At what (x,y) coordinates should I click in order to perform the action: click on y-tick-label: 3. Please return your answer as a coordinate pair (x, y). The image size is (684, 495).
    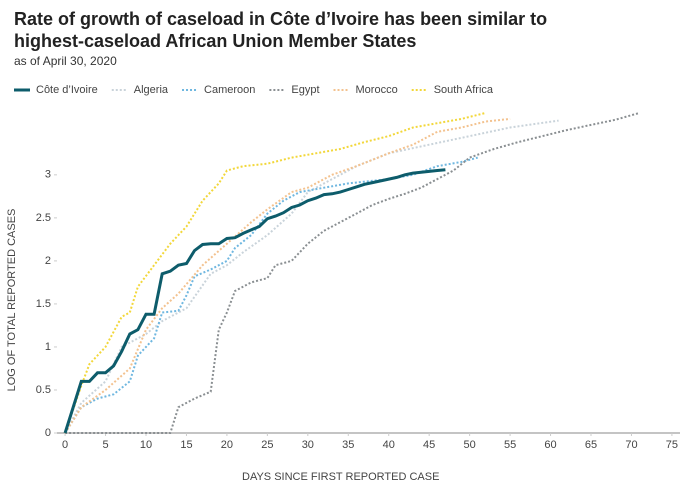
    Looking at the image, I should click on (48, 175).